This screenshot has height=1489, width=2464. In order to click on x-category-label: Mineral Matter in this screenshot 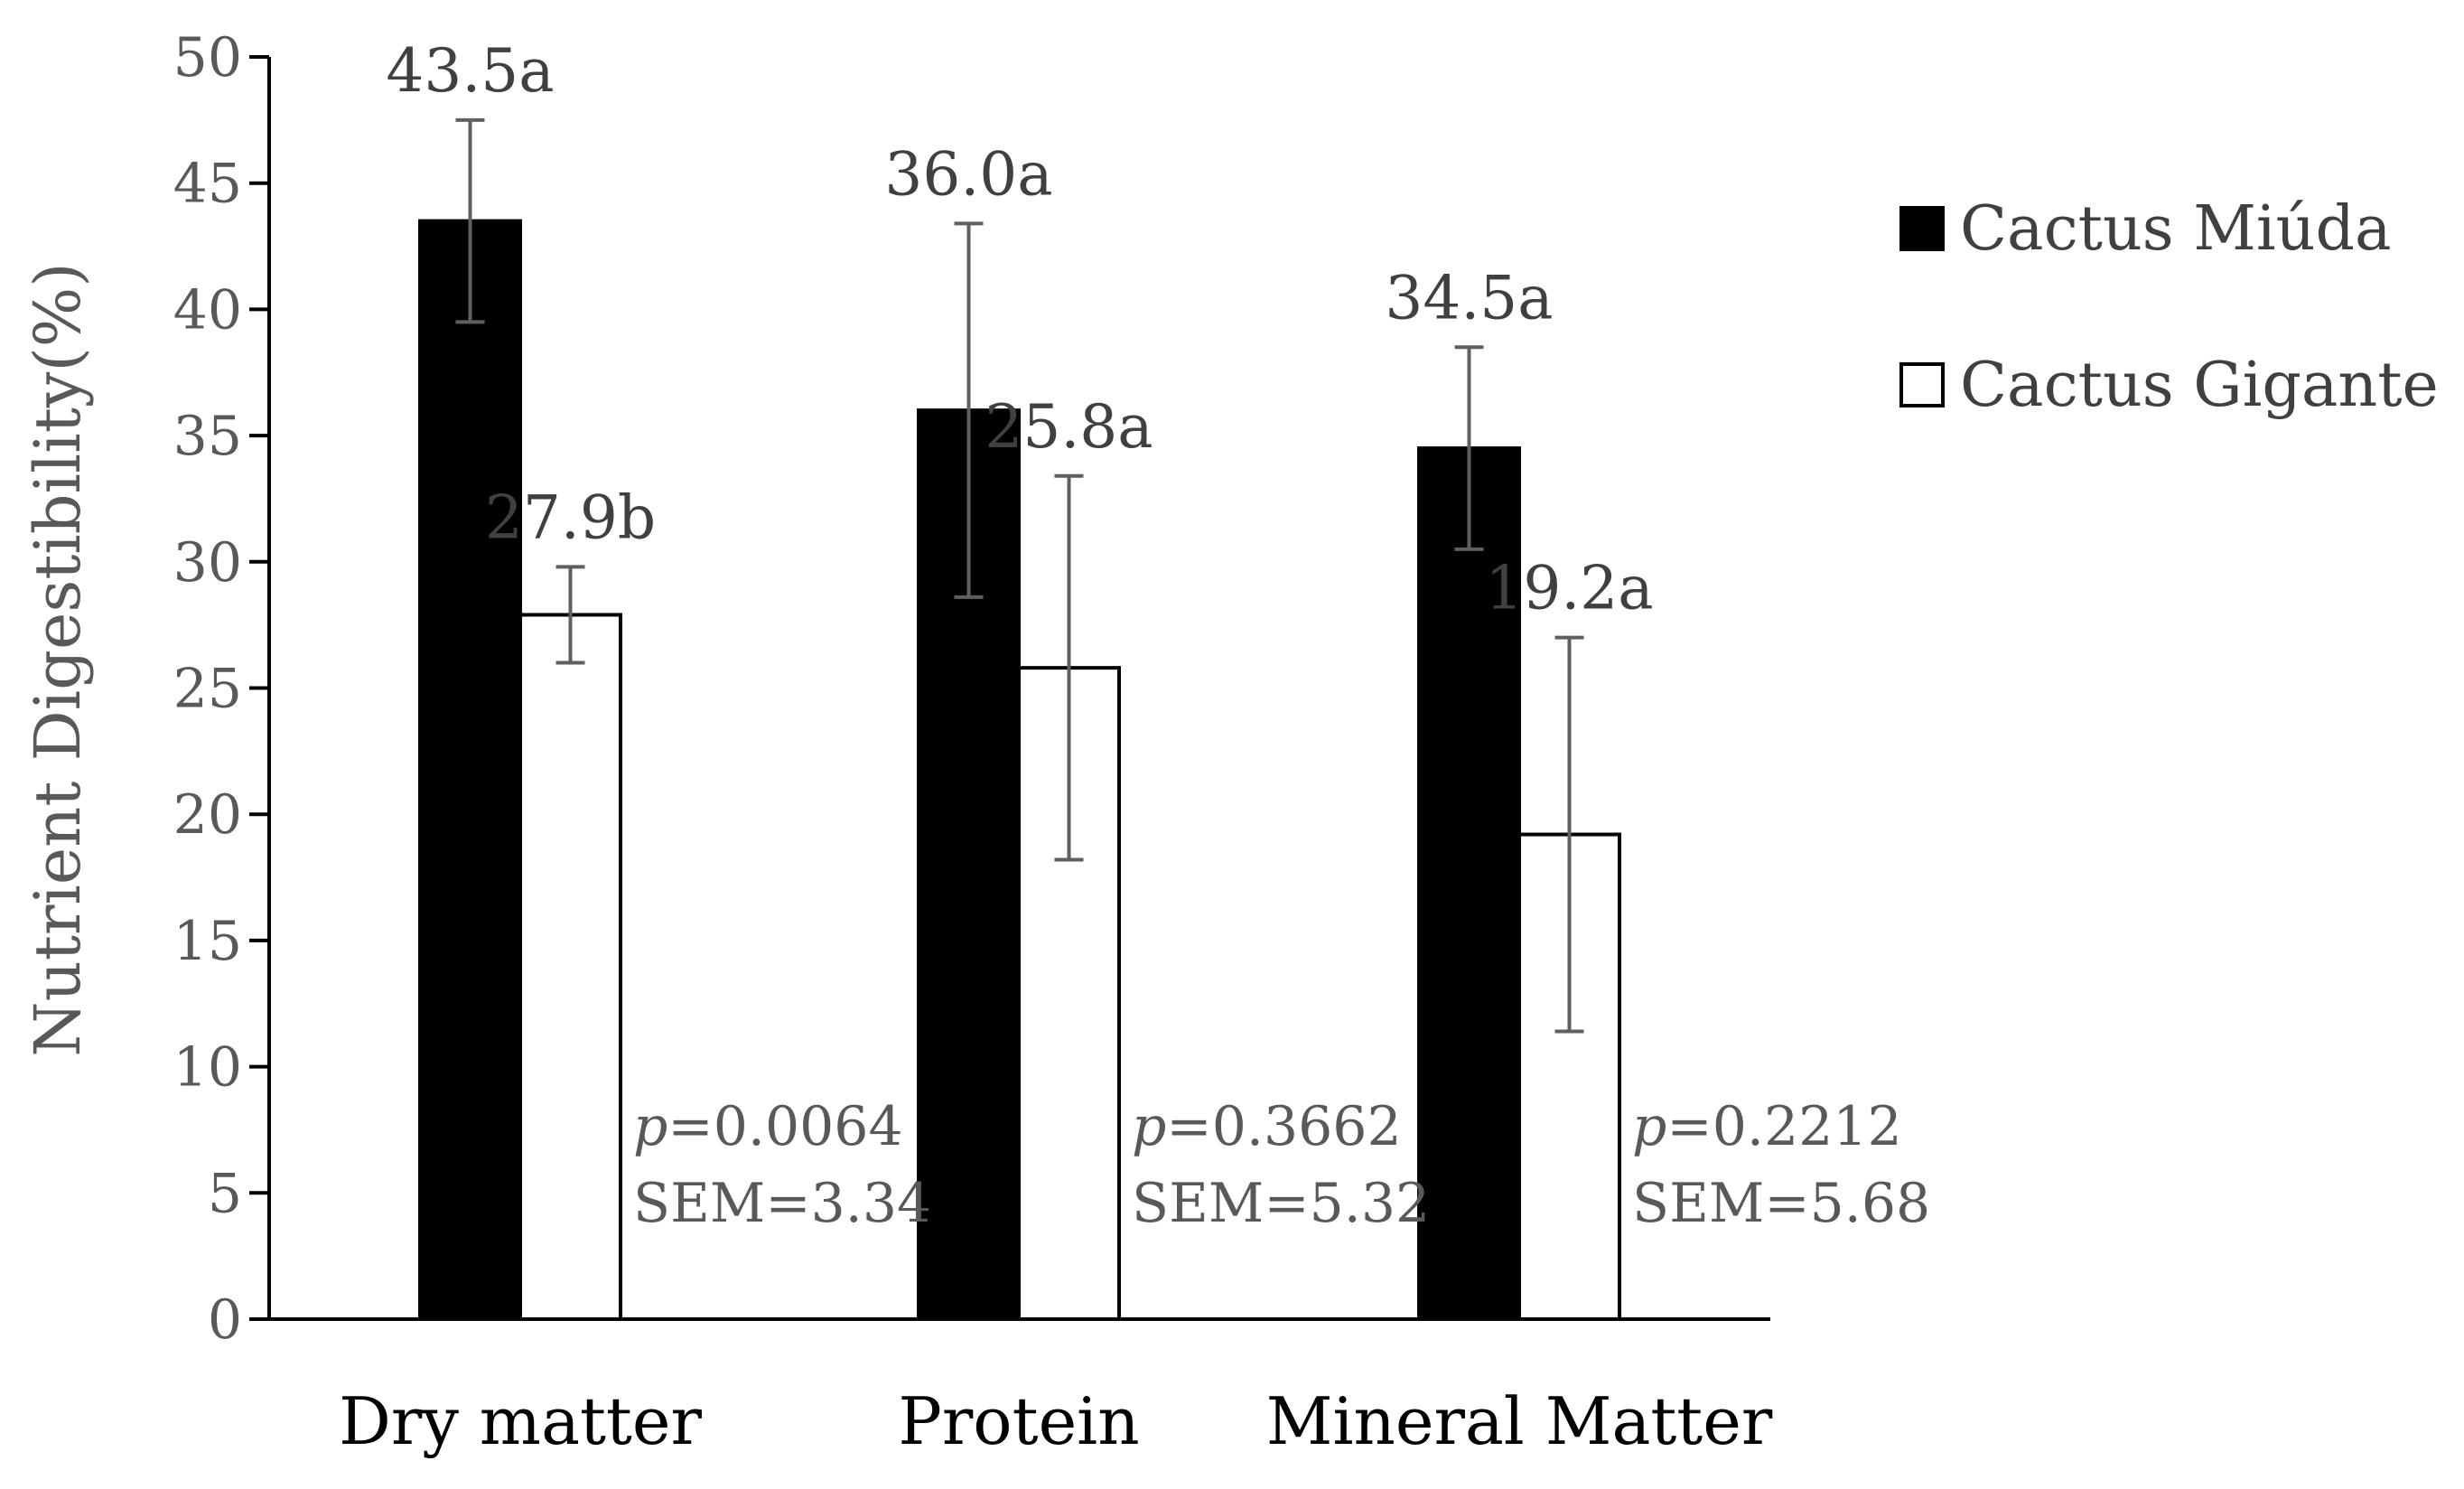, I will do `click(1519, 1421)`.